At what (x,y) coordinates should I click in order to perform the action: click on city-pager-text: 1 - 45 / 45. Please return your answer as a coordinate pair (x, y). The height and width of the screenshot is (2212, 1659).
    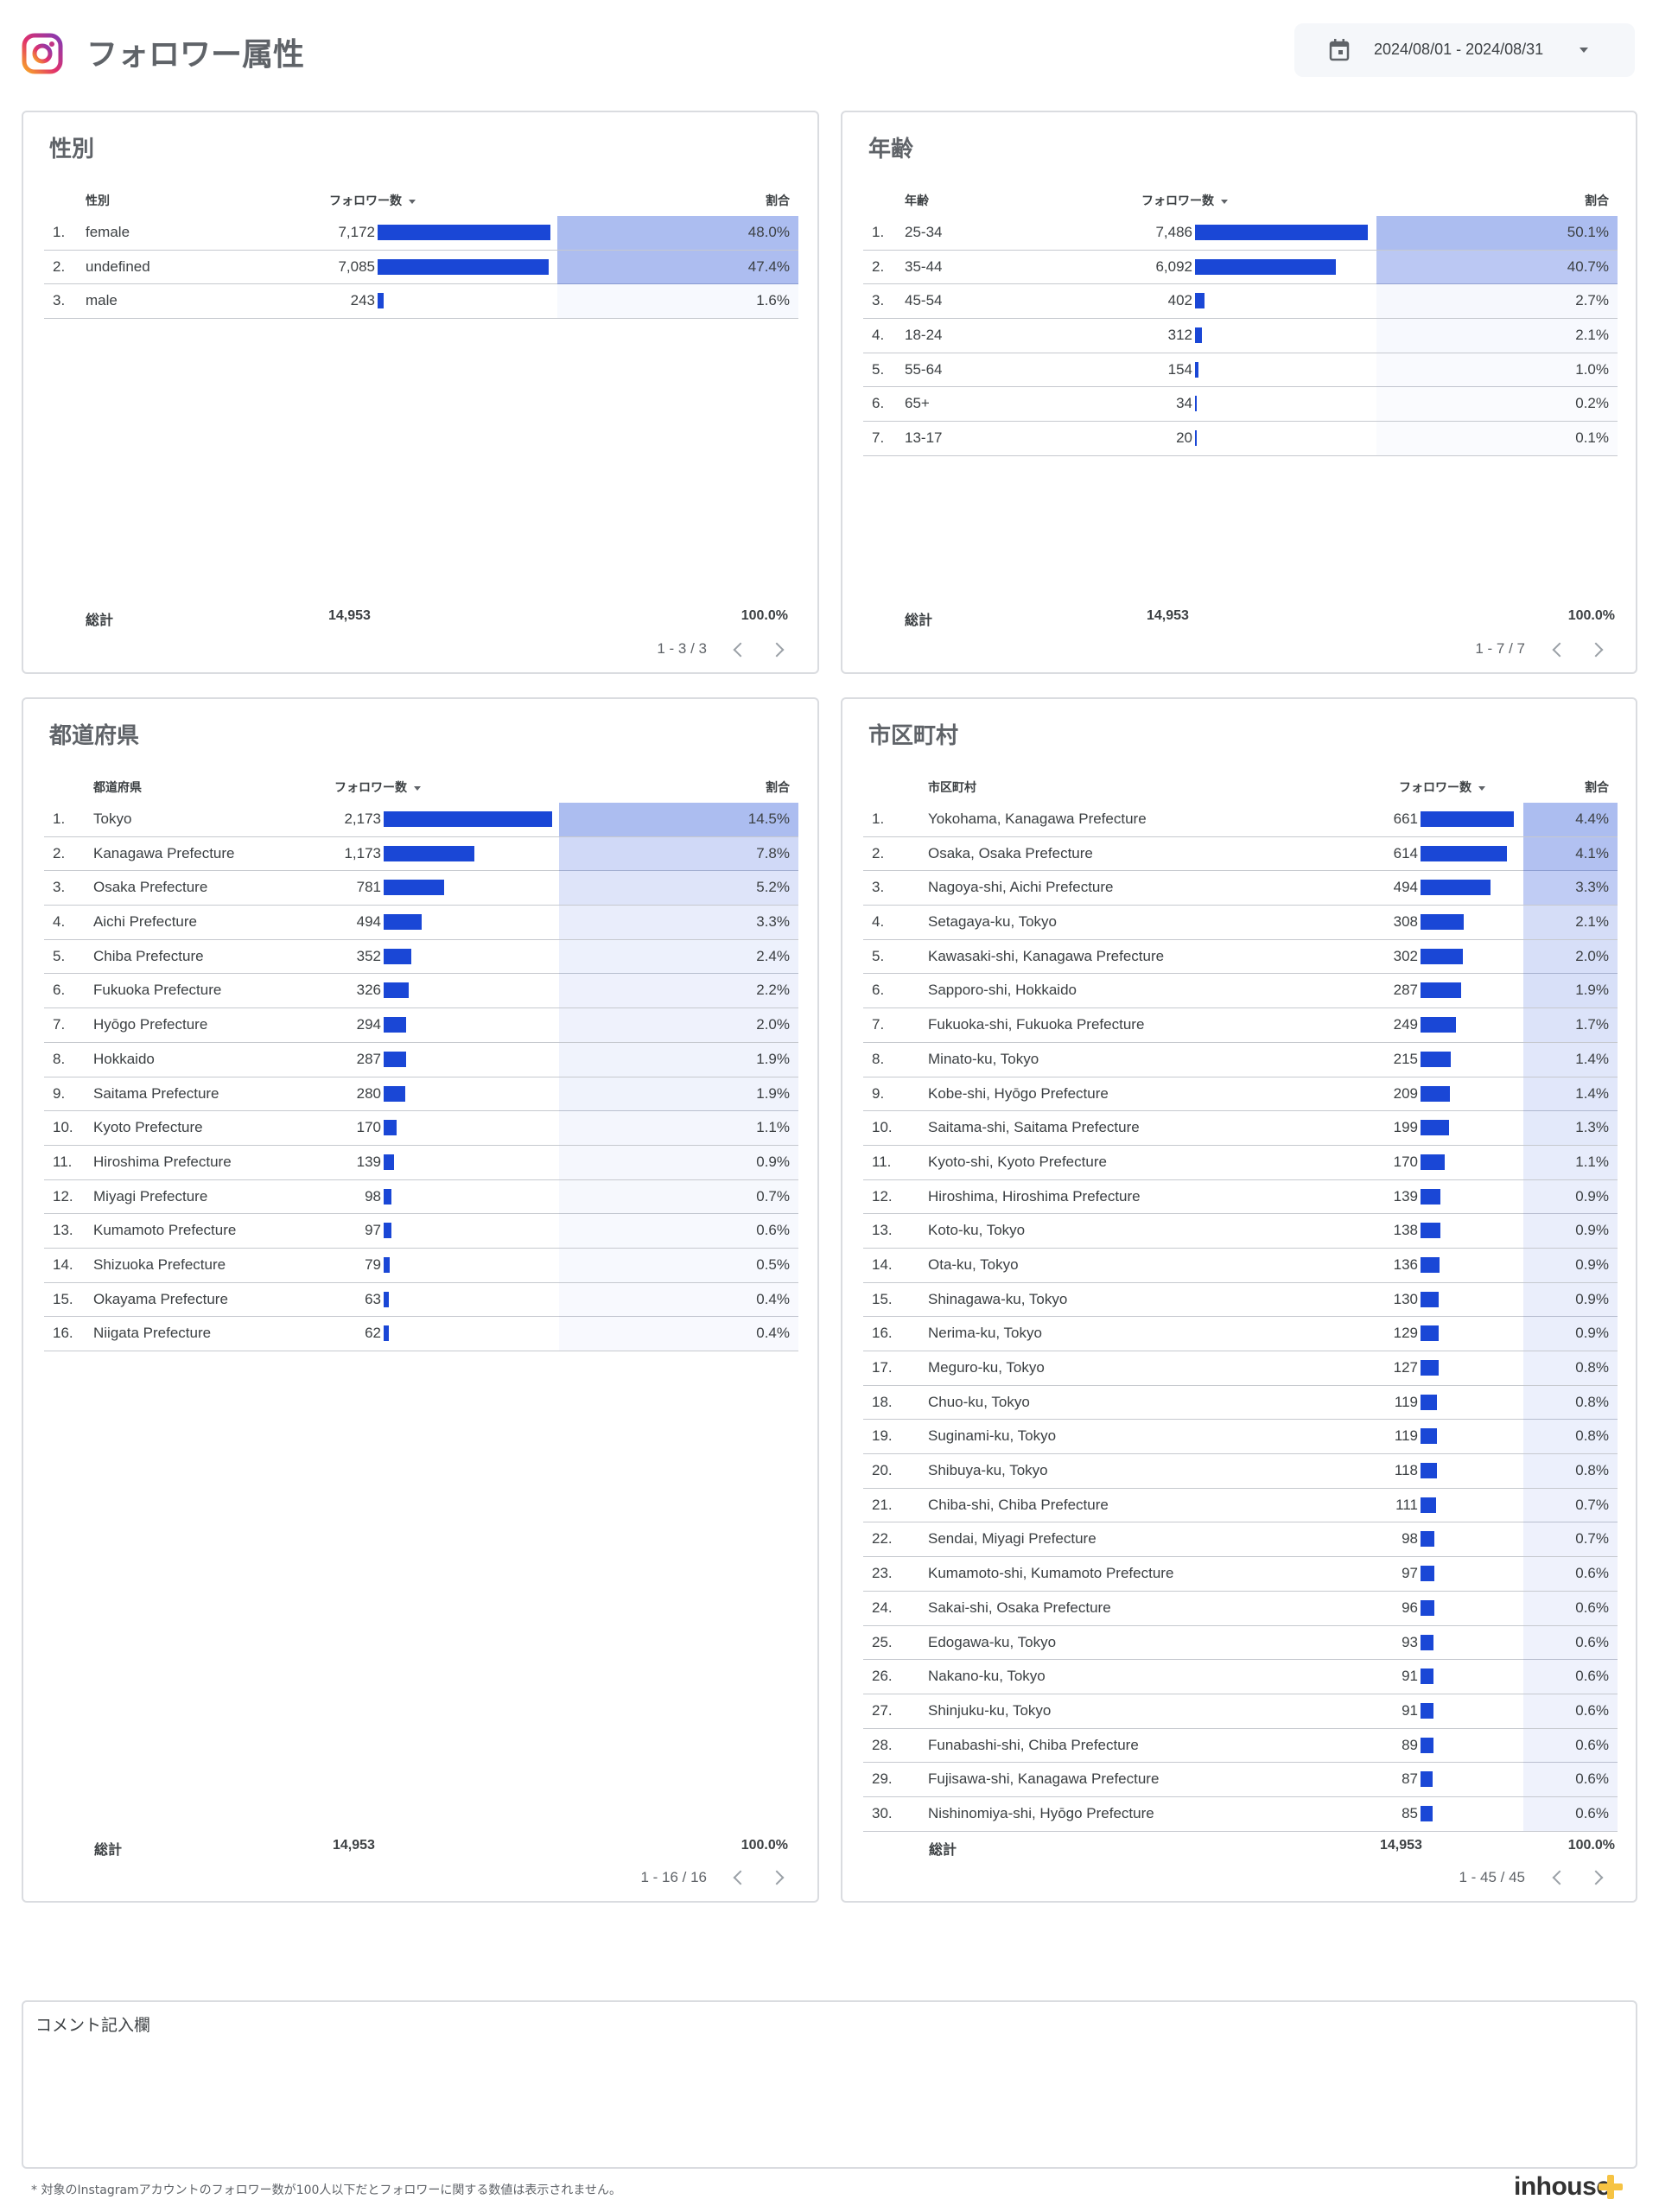
    Looking at the image, I should click on (1492, 1877).